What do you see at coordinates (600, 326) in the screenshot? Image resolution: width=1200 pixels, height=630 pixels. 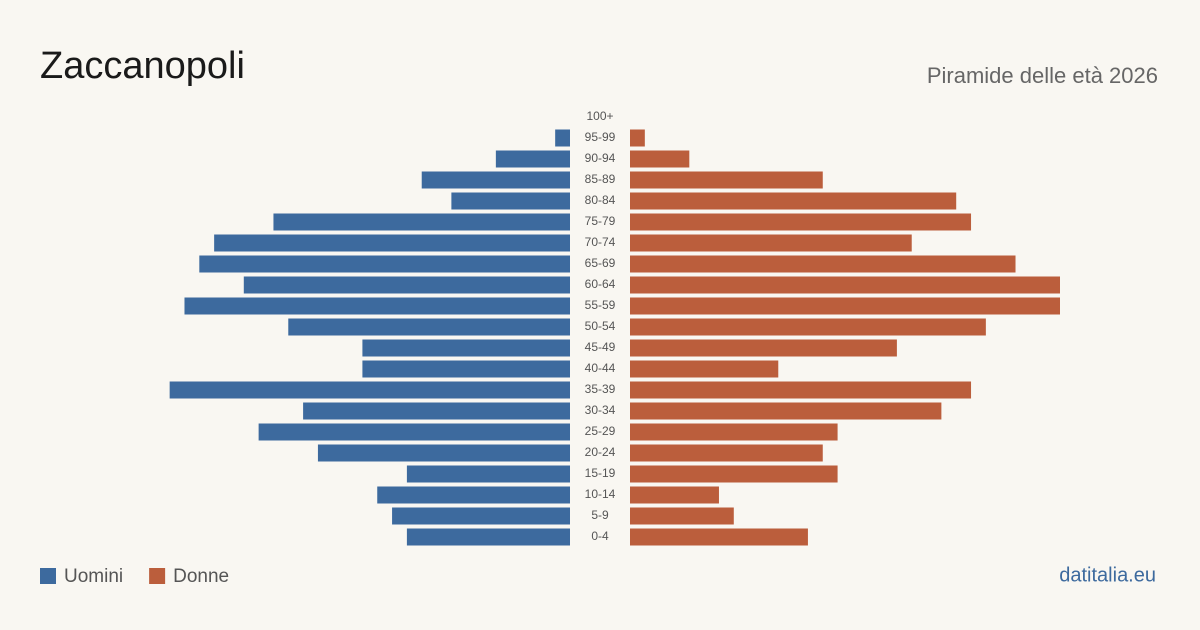 I see `age-label: 50-54` at bounding box center [600, 326].